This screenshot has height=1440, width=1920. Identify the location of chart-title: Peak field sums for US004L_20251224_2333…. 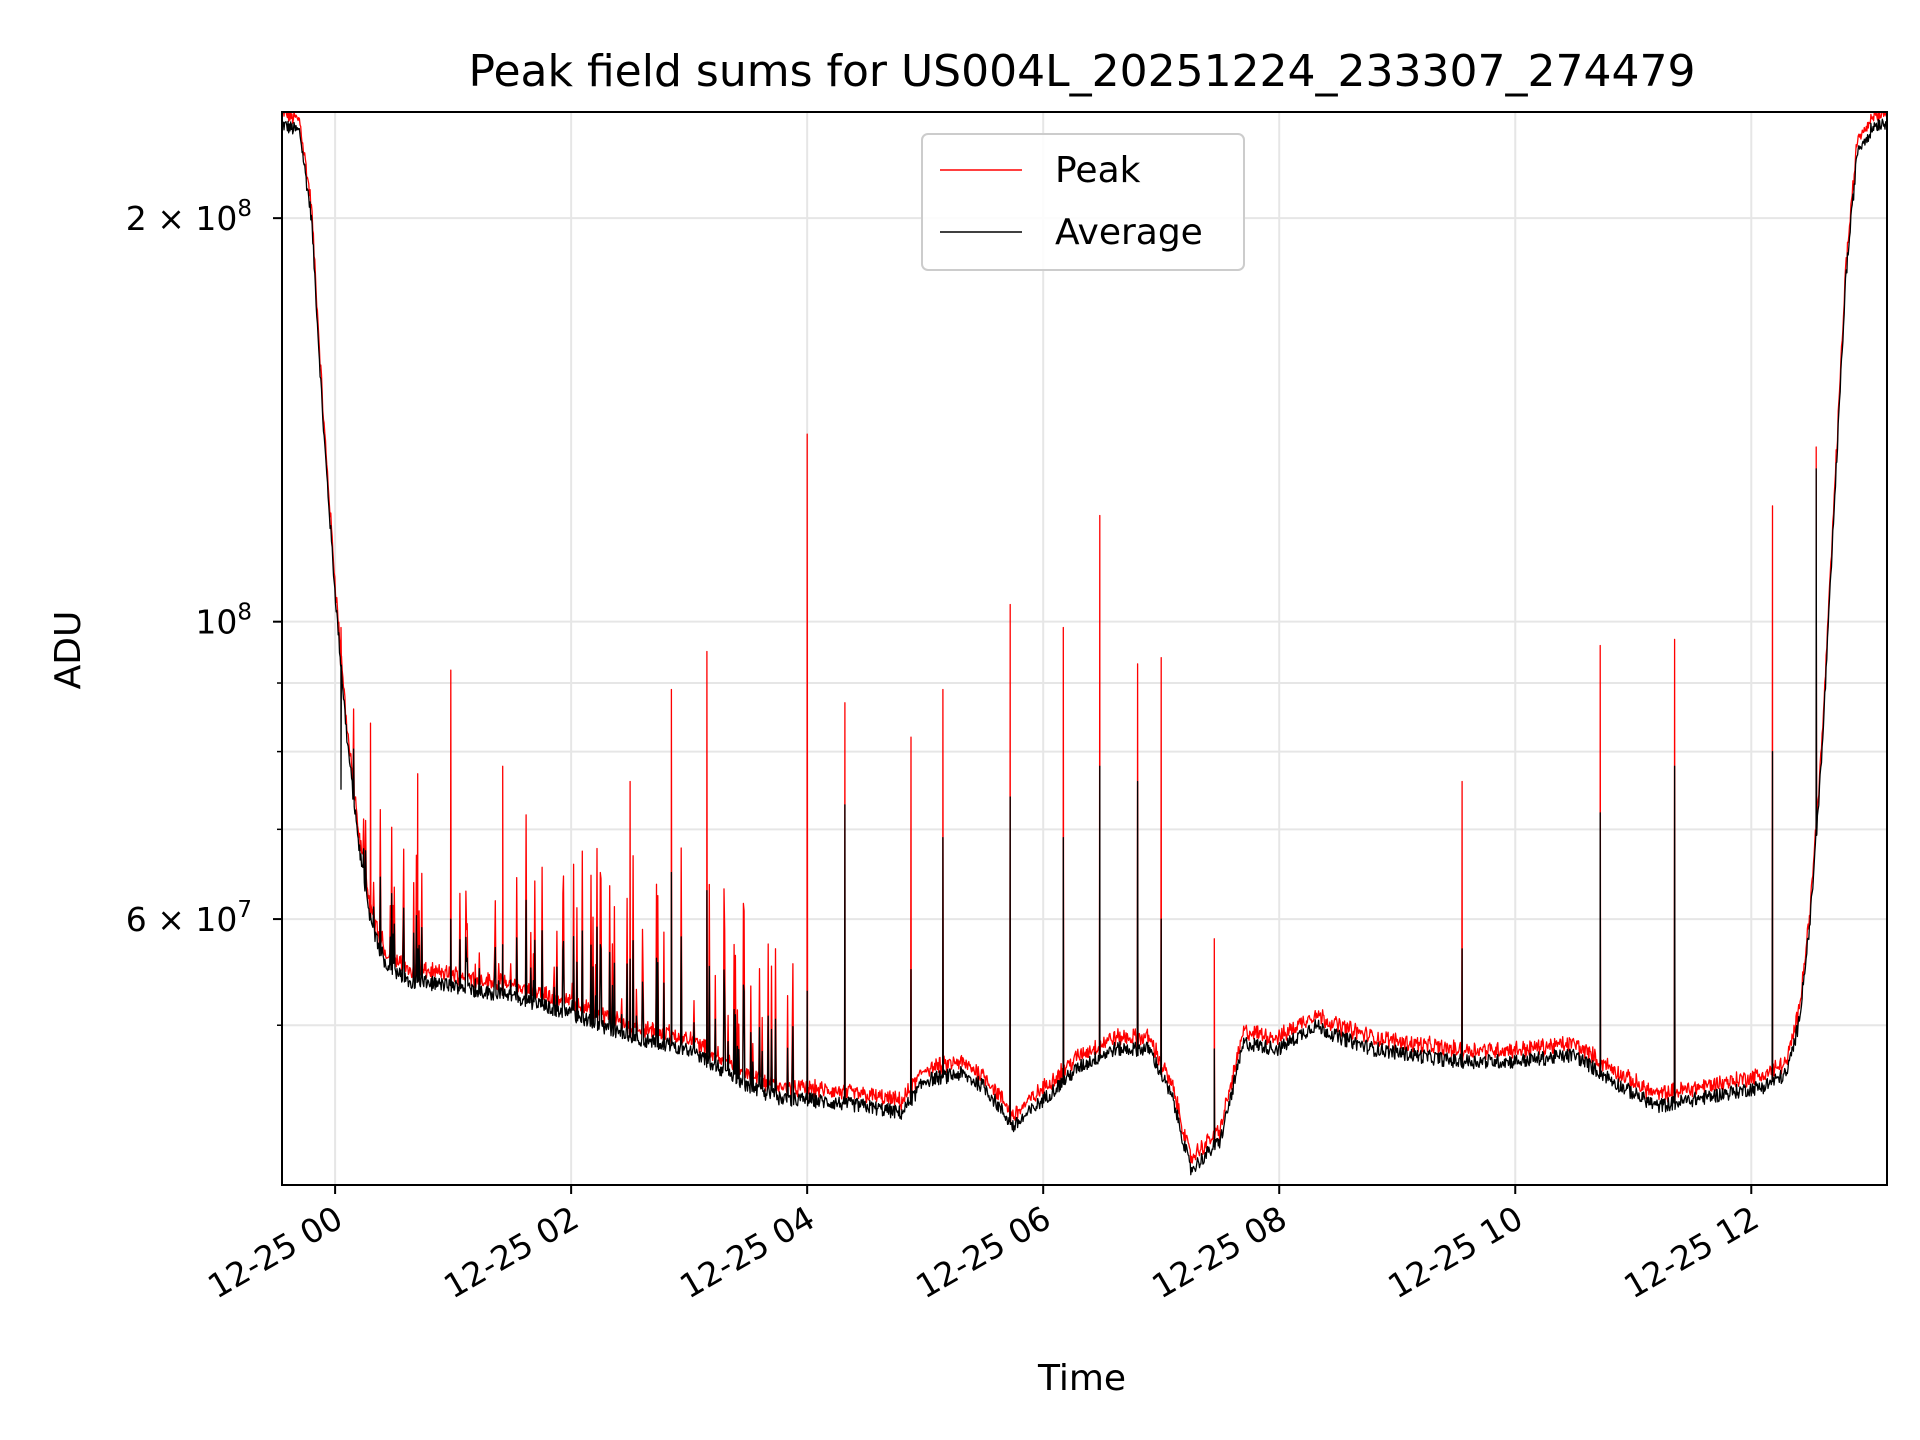
(1082, 71).